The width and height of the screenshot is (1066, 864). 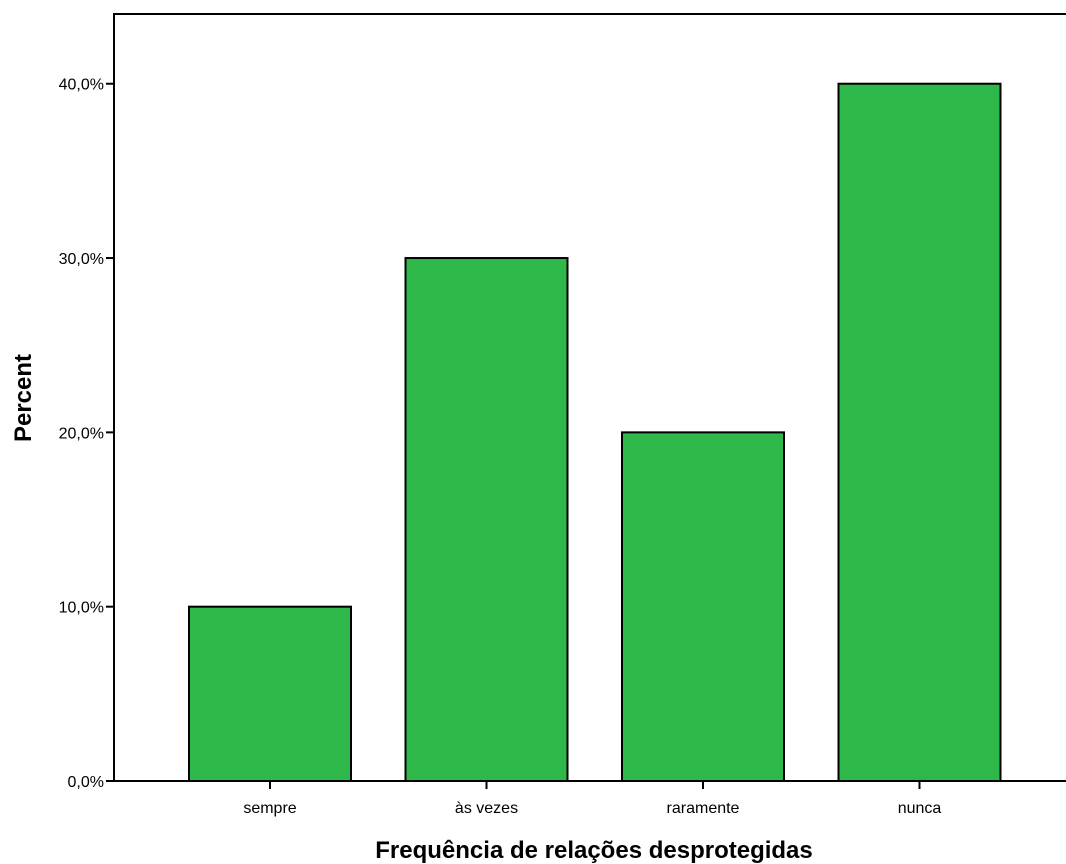 What do you see at coordinates (486, 808) in the screenshot?
I see `x-tick-label-1: às vezes` at bounding box center [486, 808].